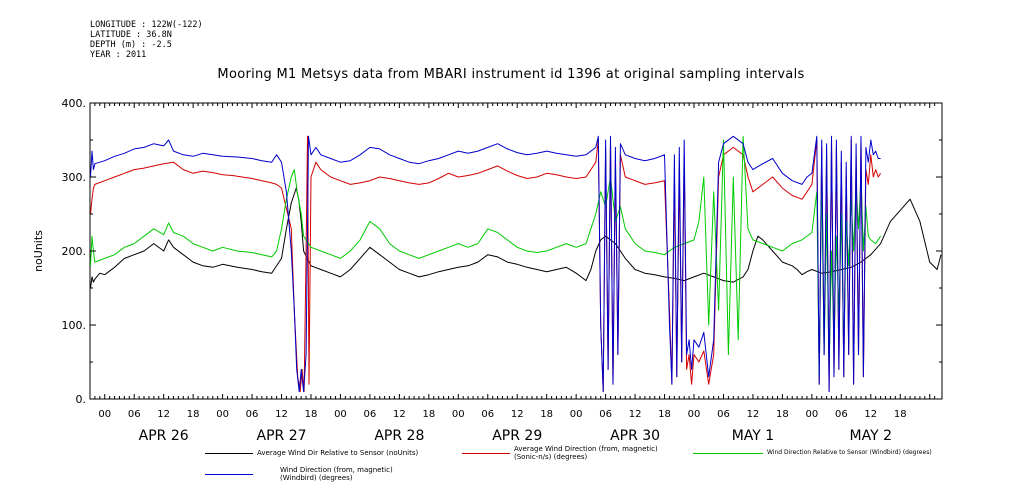 This screenshot has width=1009, height=504. What do you see at coordinates (486, 453) in the screenshot?
I see `legend-swatch-red` at bounding box center [486, 453].